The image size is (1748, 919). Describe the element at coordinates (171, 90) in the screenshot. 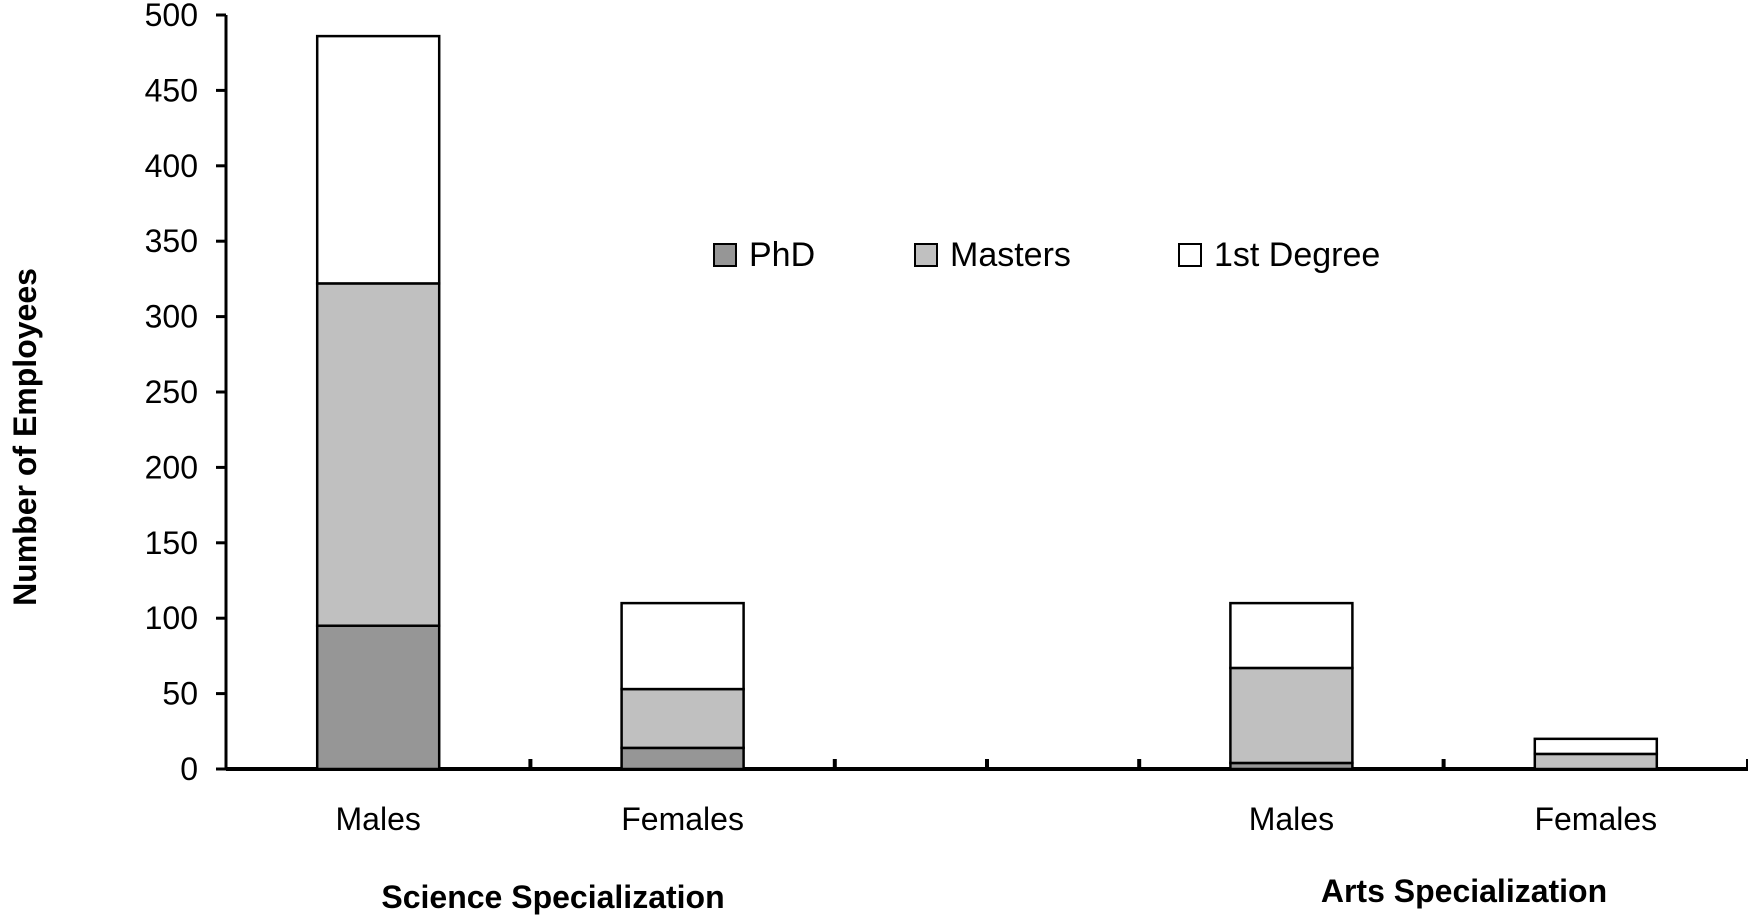

I see `y-tick-label: 450` at that location.